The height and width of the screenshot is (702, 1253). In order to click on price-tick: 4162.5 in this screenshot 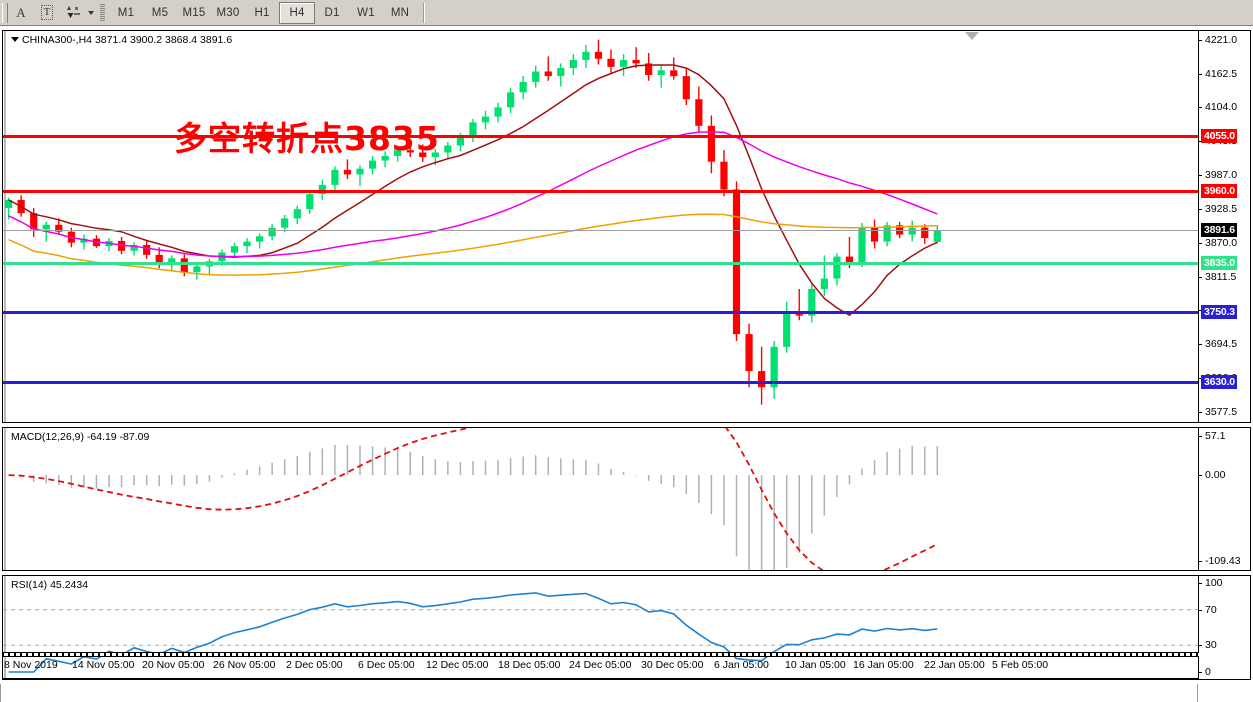, I will do `click(1218, 74)`.